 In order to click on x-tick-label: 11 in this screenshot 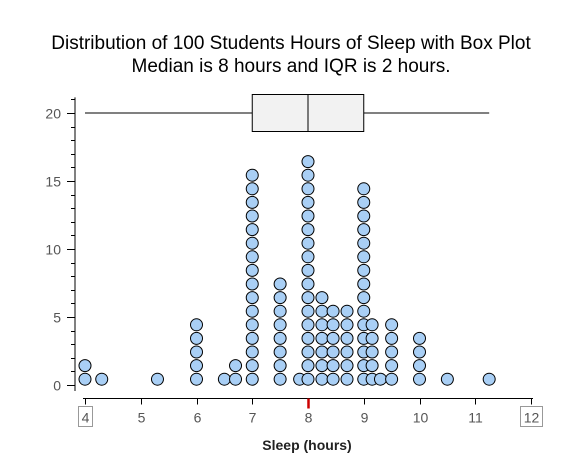, I will do `click(475, 418)`.